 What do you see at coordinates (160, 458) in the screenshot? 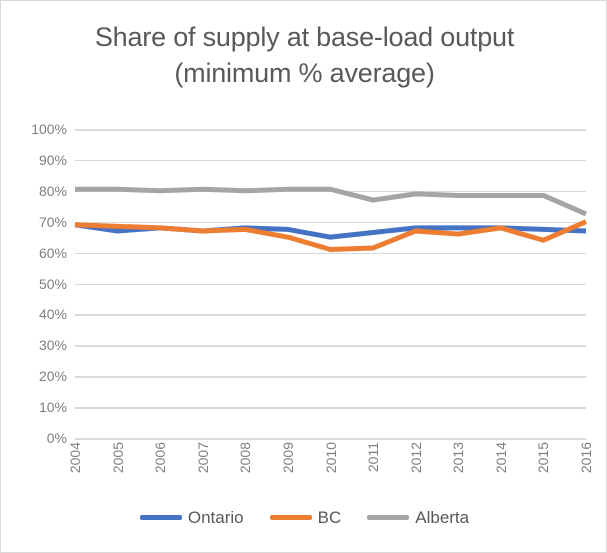
I see `x-axis-tick-label: 2006` at bounding box center [160, 458].